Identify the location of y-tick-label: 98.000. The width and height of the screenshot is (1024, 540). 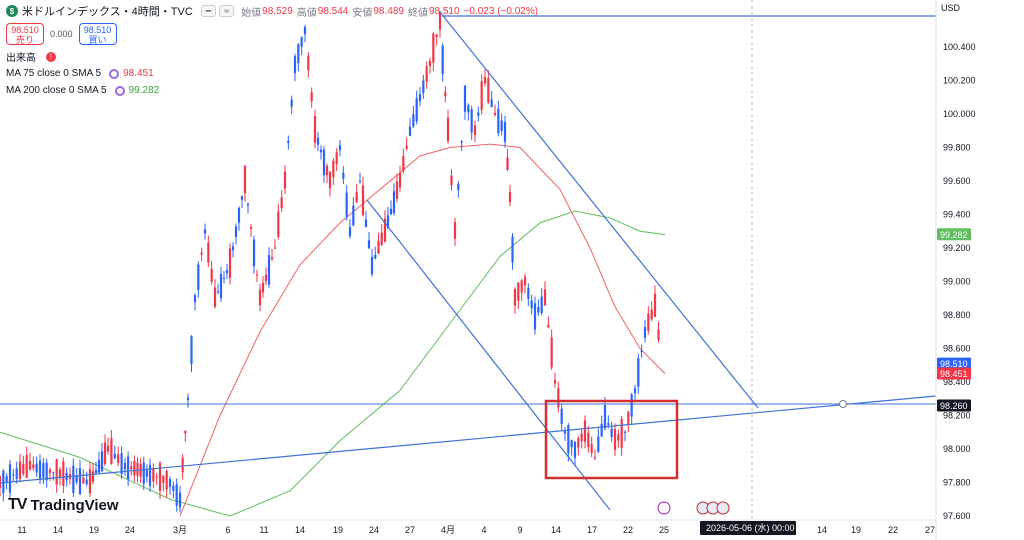
(957, 449).